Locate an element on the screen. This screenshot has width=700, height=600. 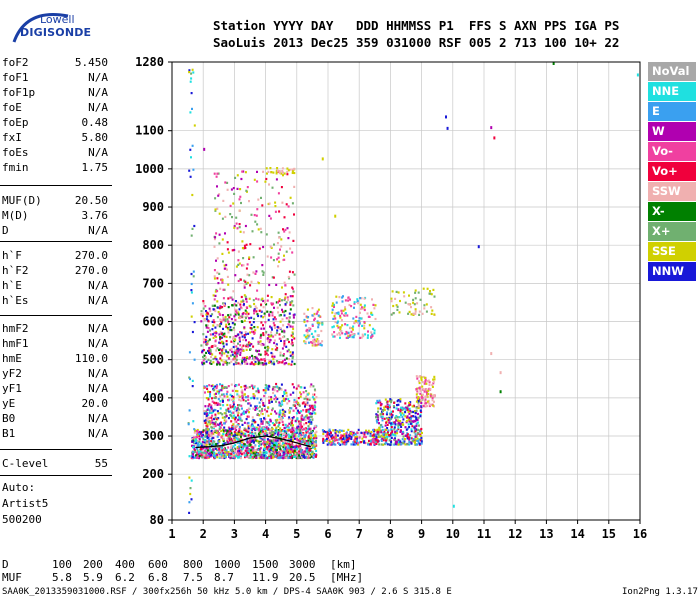
isolated-echo-point is located at coordinates (553, 63).